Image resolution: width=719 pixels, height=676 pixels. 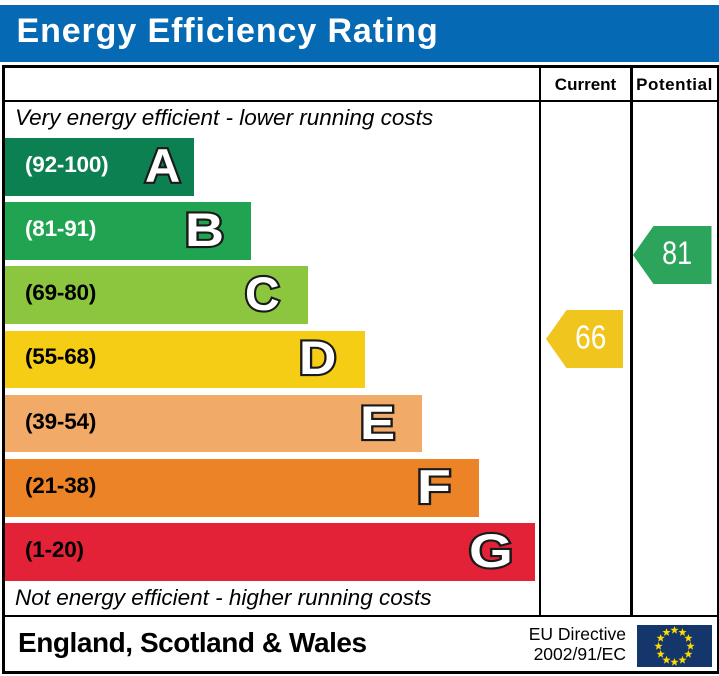 I want to click on svg-text: 66, so click(x=590, y=337).